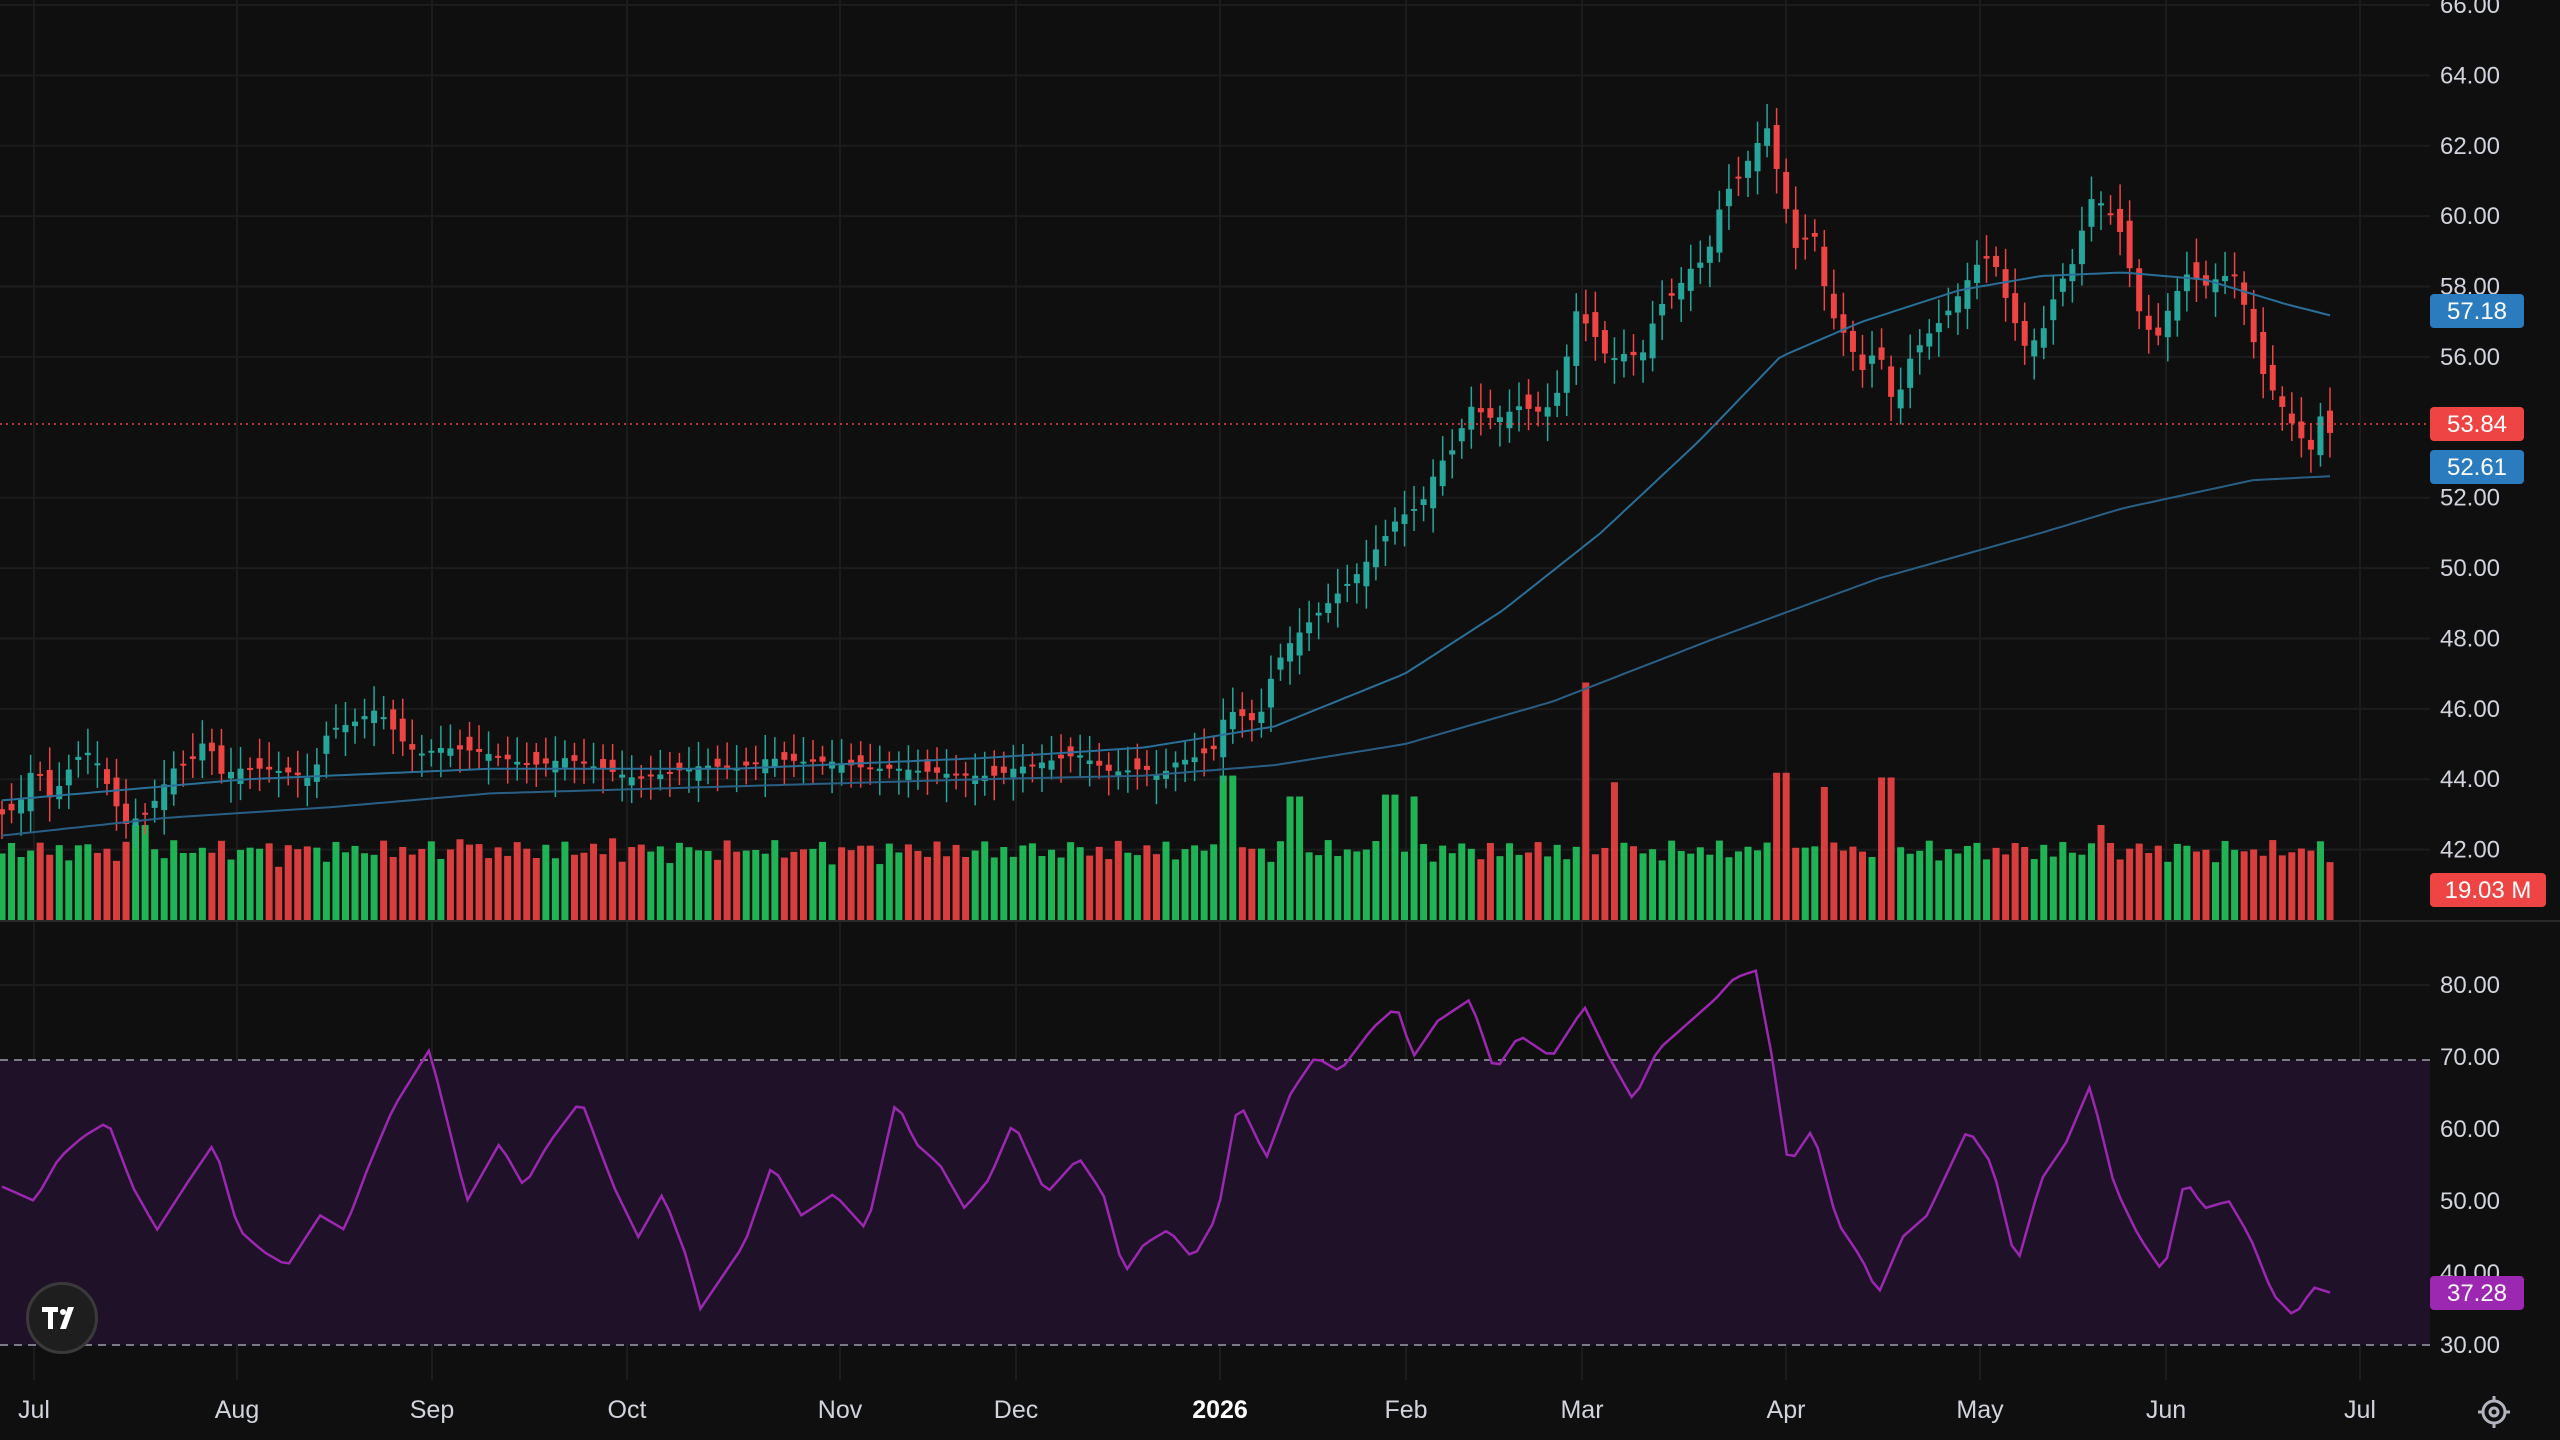 Image resolution: width=2560 pixels, height=1440 pixels. What do you see at coordinates (1581, 1410) in the screenshot?
I see `time-tick-label: Mar` at bounding box center [1581, 1410].